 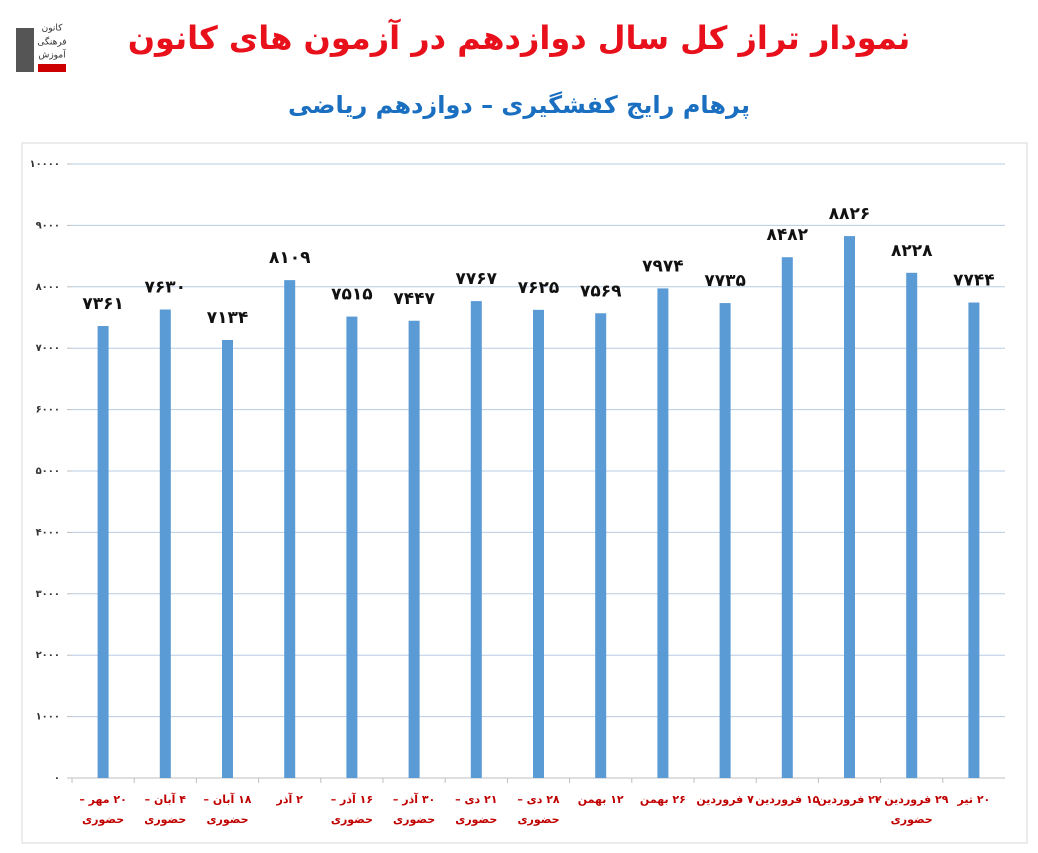 I want to click on y-tick-label: ۴۰۰۰, so click(x=48, y=532).